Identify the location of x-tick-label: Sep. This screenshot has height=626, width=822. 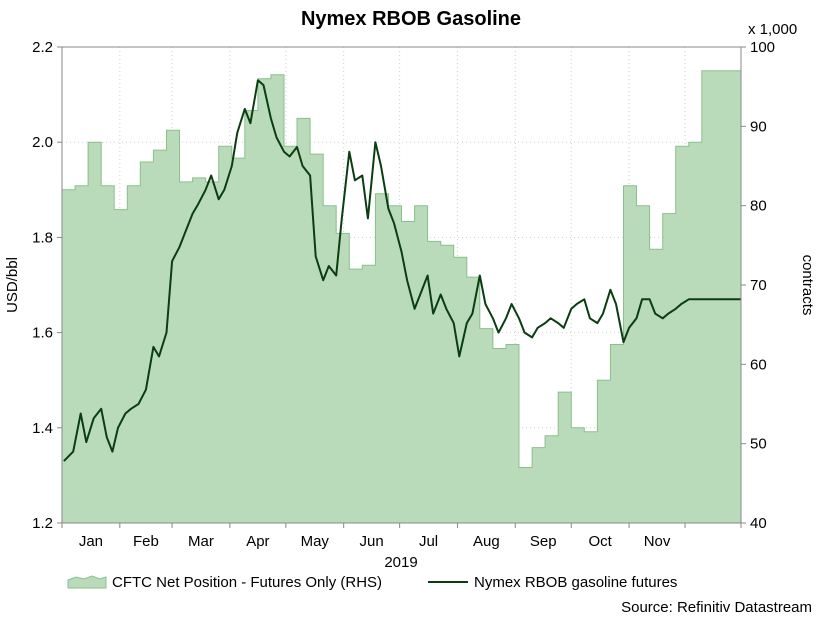
(543, 541).